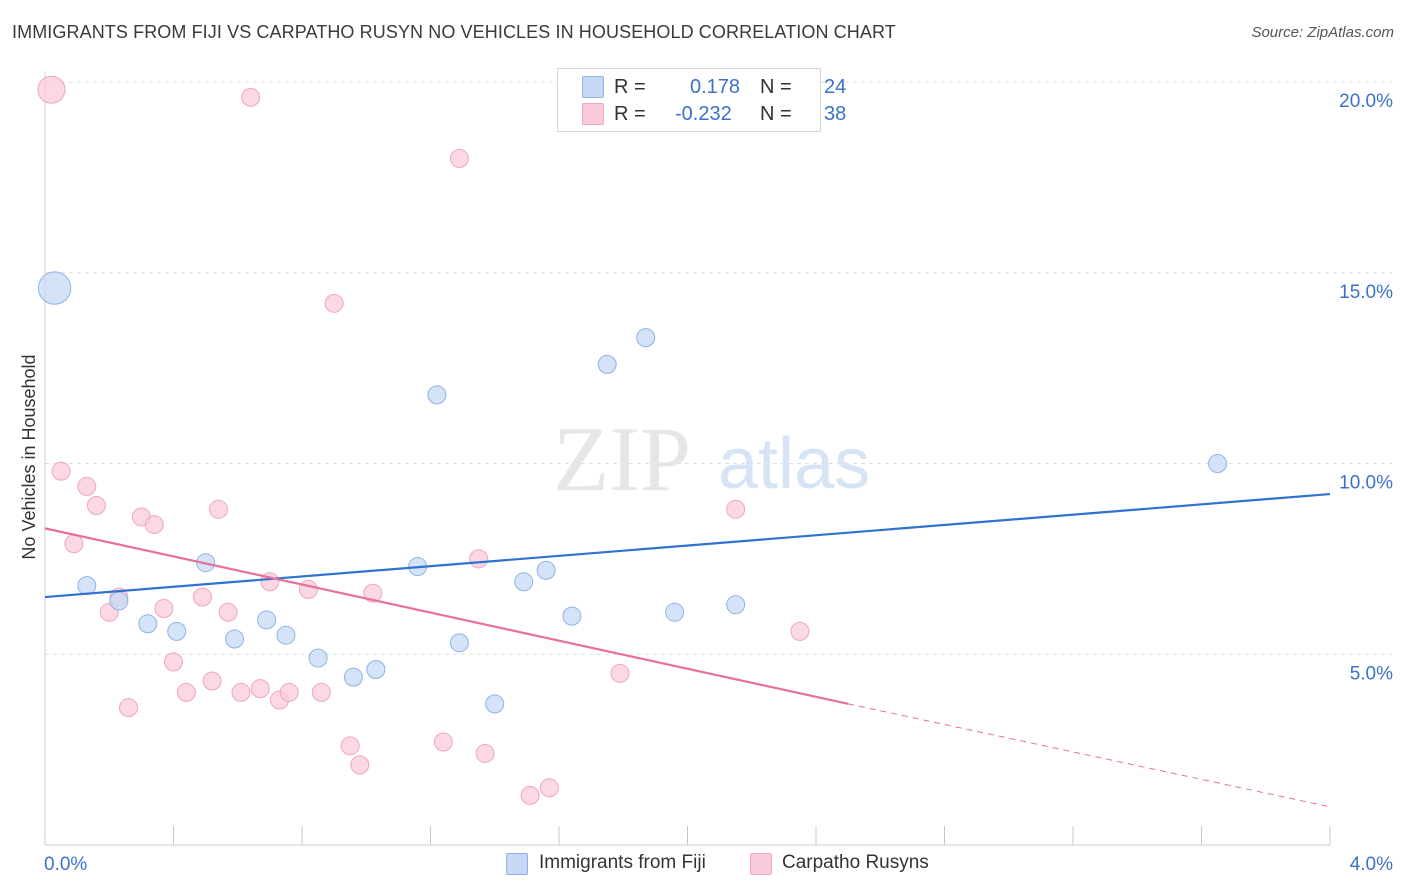  What do you see at coordinates (622, 862) in the screenshot?
I see `fiji-legend-label: Immigrants from Fiji` at bounding box center [622, 862].